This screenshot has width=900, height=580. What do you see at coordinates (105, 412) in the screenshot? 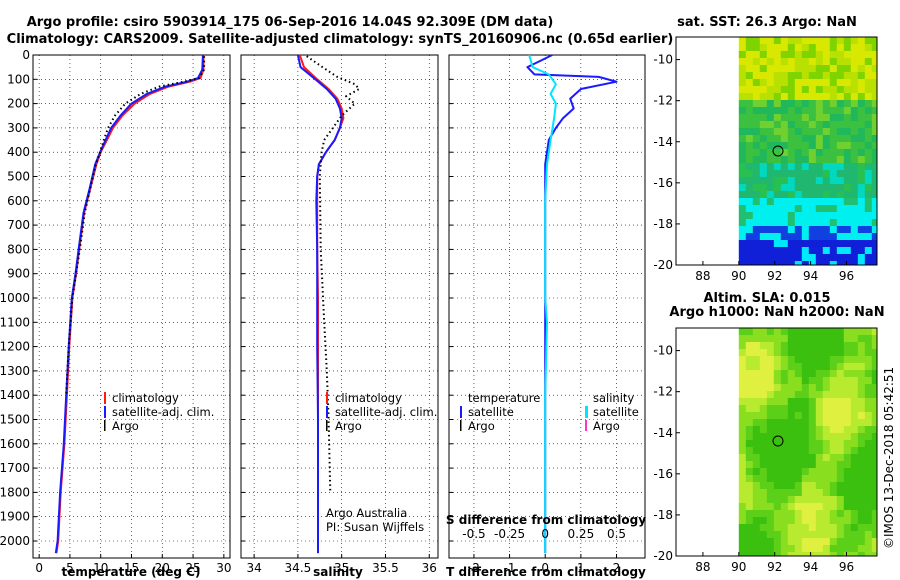
I see `legend-swatch-satellite` at bounding box center [105, 412].